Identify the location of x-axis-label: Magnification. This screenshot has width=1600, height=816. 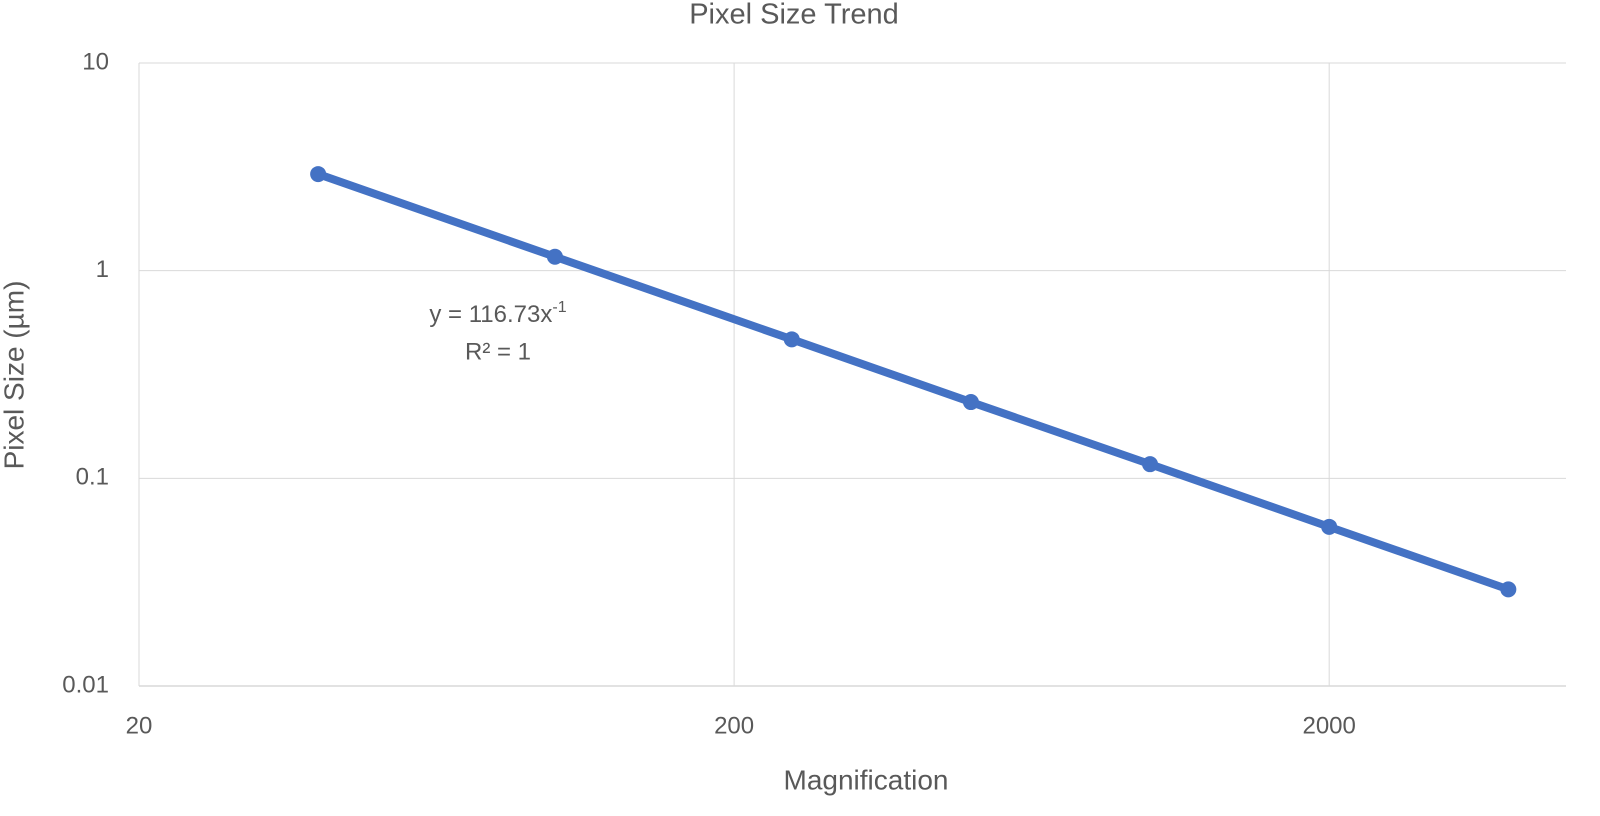
(866, 779).